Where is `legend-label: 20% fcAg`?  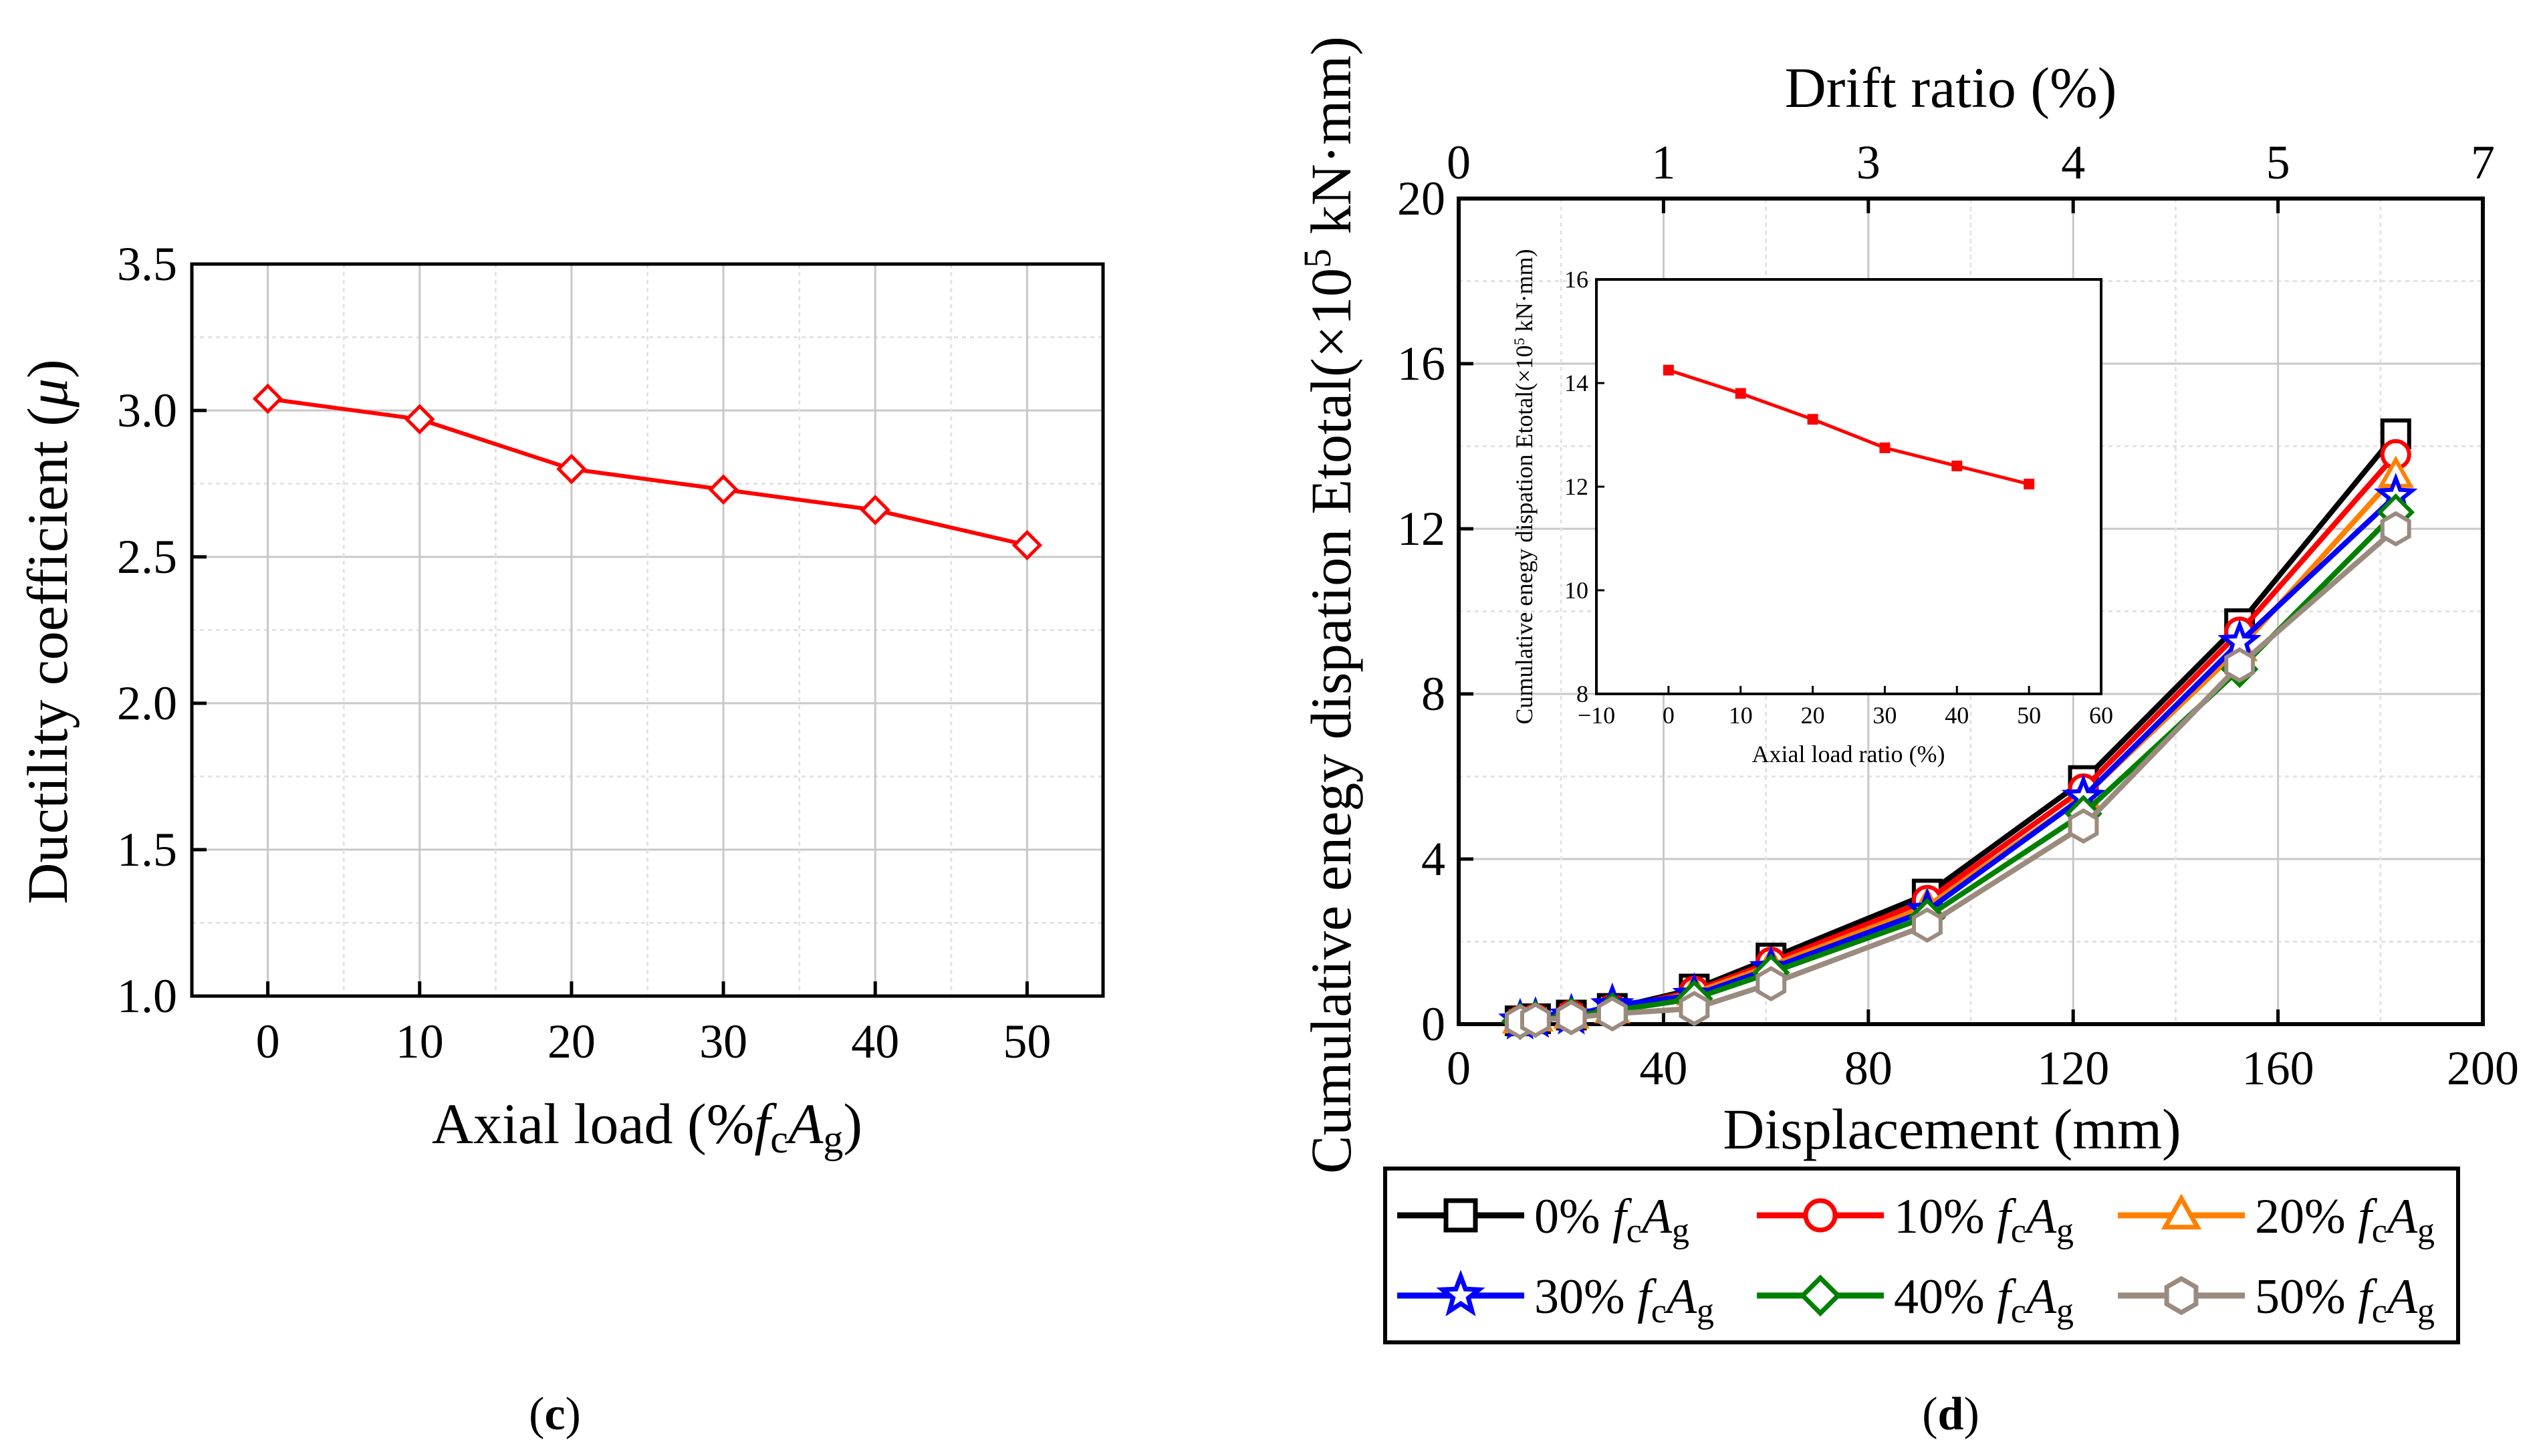
legend-label: 20% fcAg is located at coordinates (2345, 1219).